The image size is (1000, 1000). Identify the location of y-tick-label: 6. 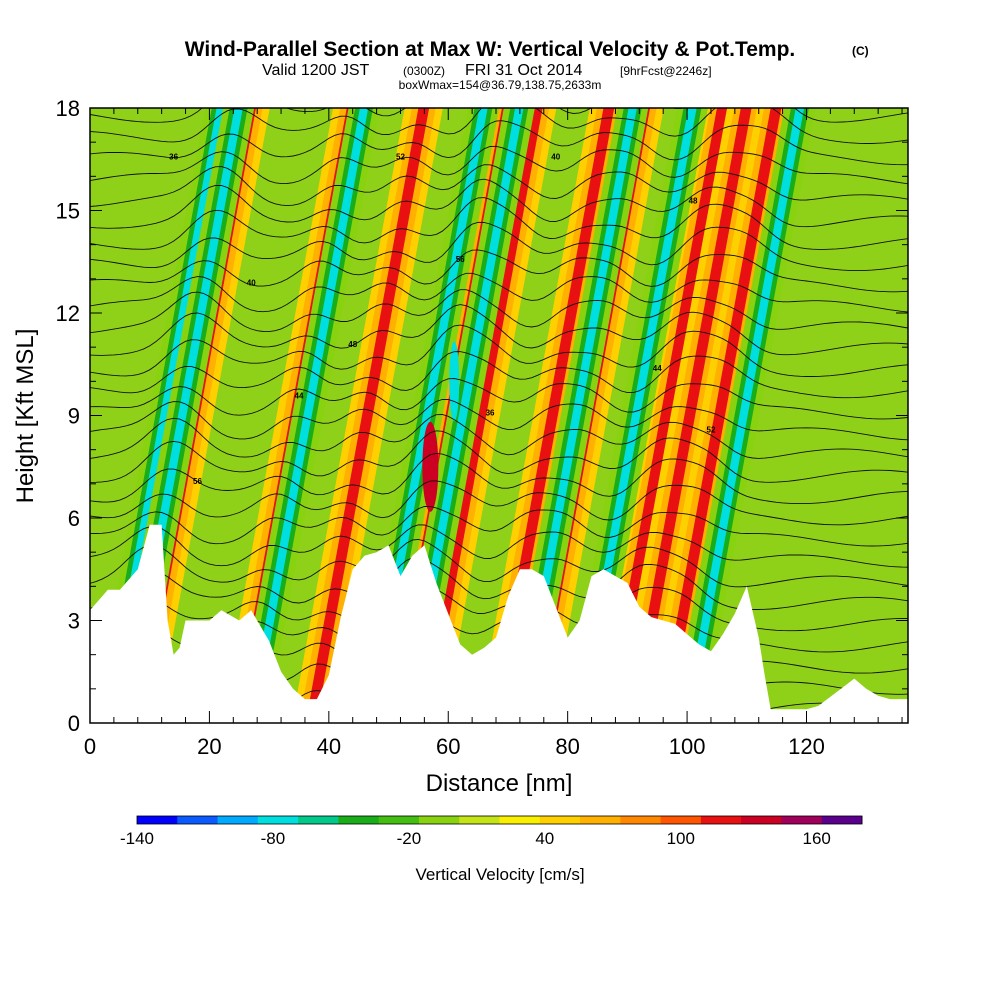
(74, 518).